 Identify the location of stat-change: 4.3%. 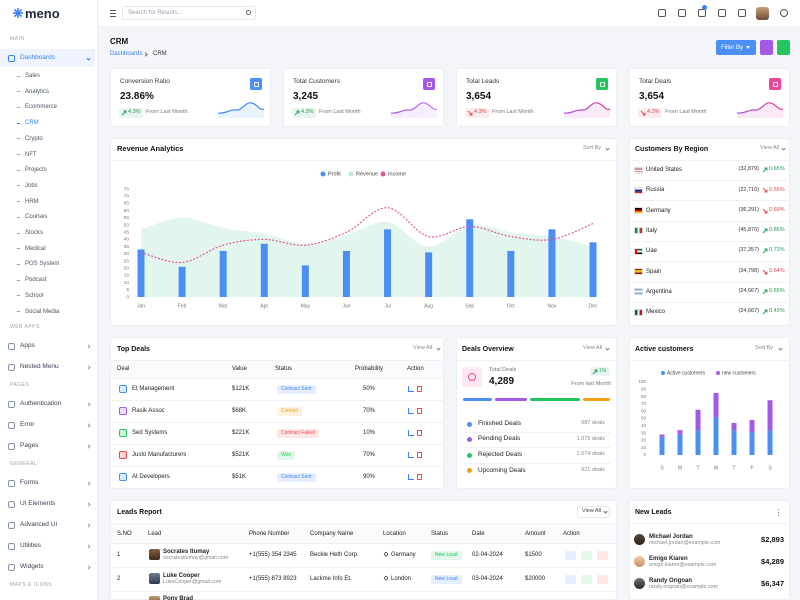
(480, 112).